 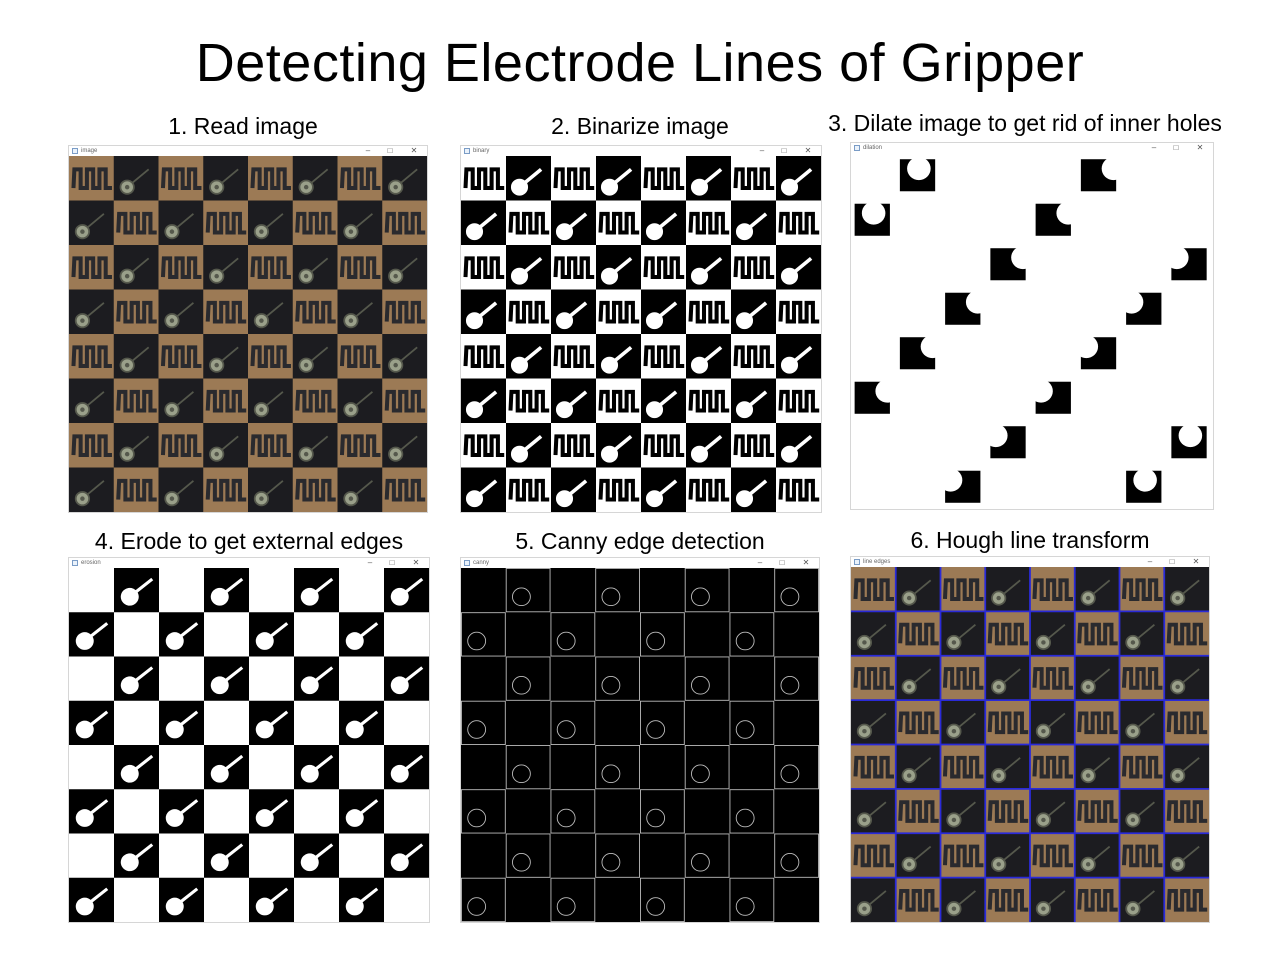 What do you see at coordinates (1030, 562) in the screenshot?
I see `line-edges-window-titlebar: line edges – □ ✕` at bounding box center [1030, 562].